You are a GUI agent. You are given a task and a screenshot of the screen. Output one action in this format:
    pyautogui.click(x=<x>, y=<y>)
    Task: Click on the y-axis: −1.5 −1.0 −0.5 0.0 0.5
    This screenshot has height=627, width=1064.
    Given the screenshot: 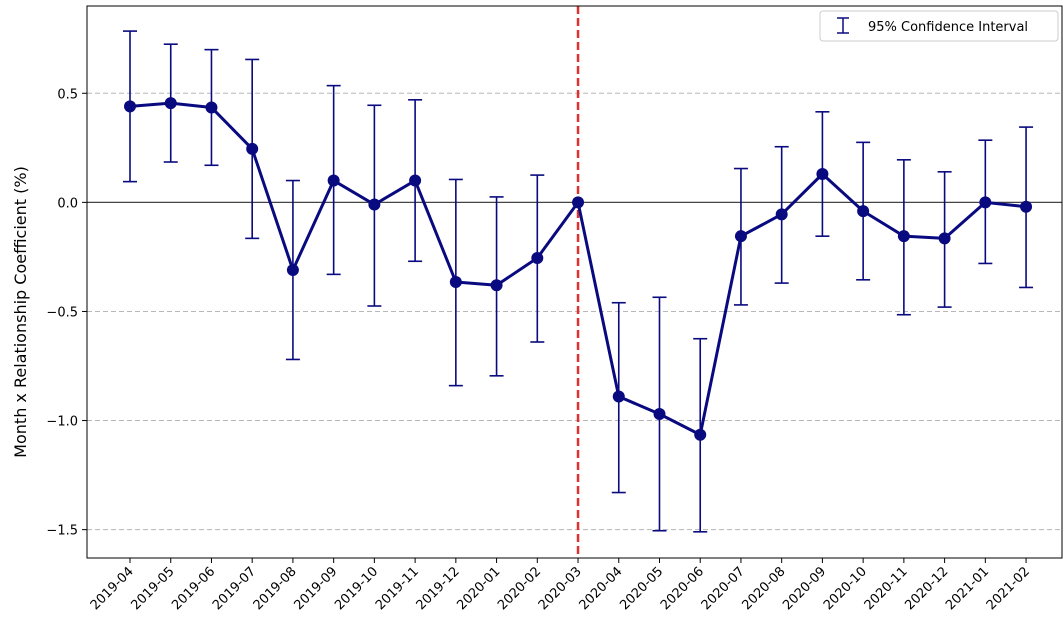 What is the action you would take?
    pyautogui.click(x=66, y=313)
    